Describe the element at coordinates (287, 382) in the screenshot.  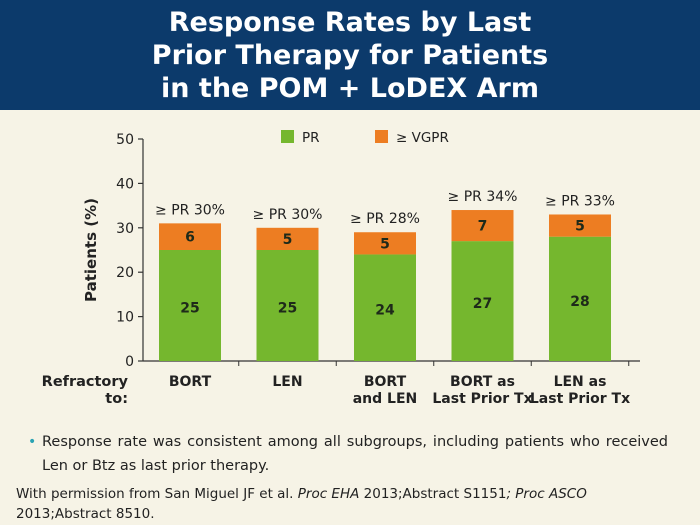
I see `x-tick-label: LEN` at that location.